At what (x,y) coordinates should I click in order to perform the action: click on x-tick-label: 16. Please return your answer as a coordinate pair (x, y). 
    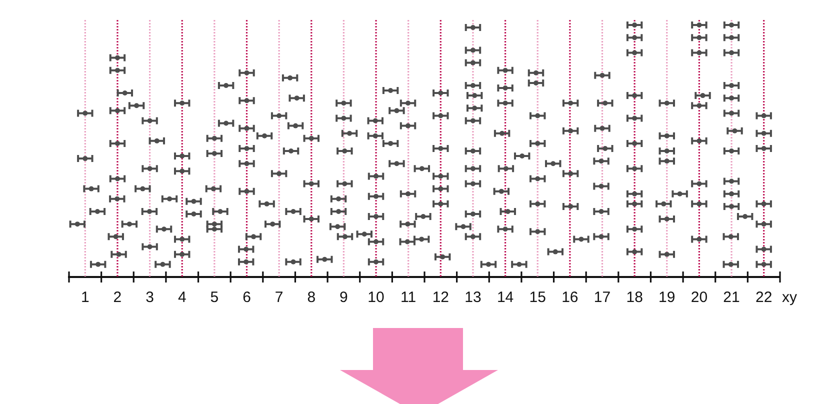
    Looking at the image, I should click on (570, 297).